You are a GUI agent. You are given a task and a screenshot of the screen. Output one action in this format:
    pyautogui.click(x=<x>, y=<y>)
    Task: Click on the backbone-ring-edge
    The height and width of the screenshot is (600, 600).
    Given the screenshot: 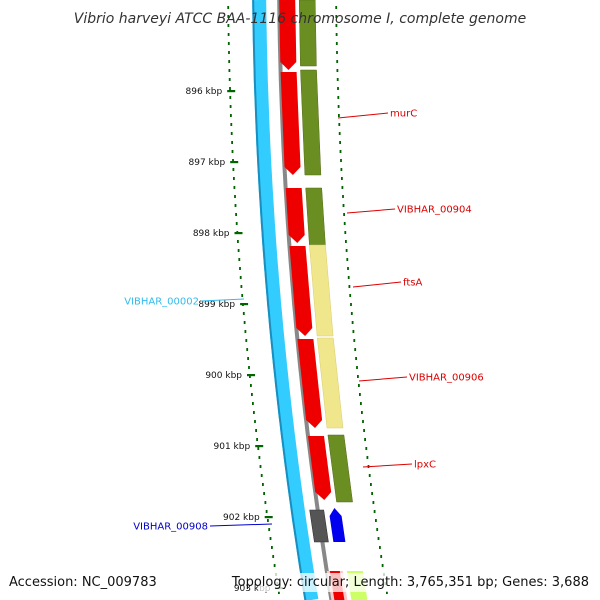 What is the action you would take?
    pyautogui.click(x=279, y=300)
    